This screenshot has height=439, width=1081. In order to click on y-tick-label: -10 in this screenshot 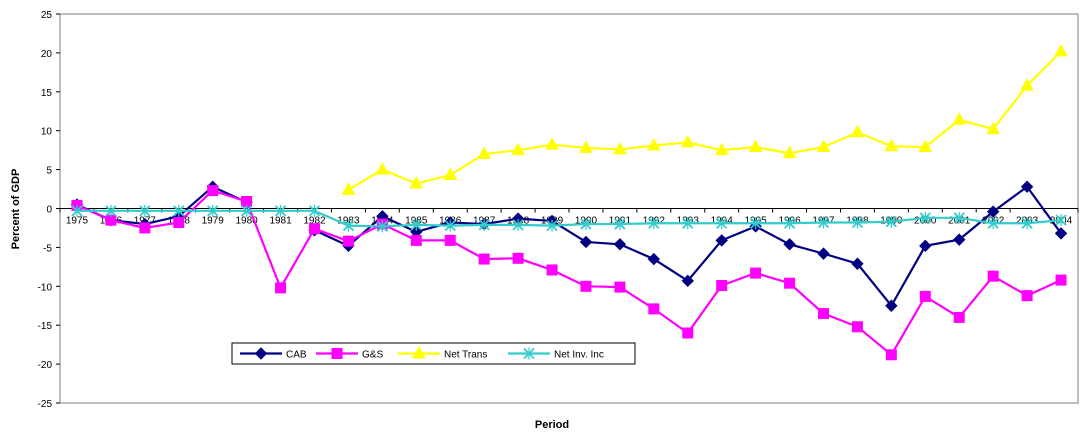, I will do `click(45, 287)`.